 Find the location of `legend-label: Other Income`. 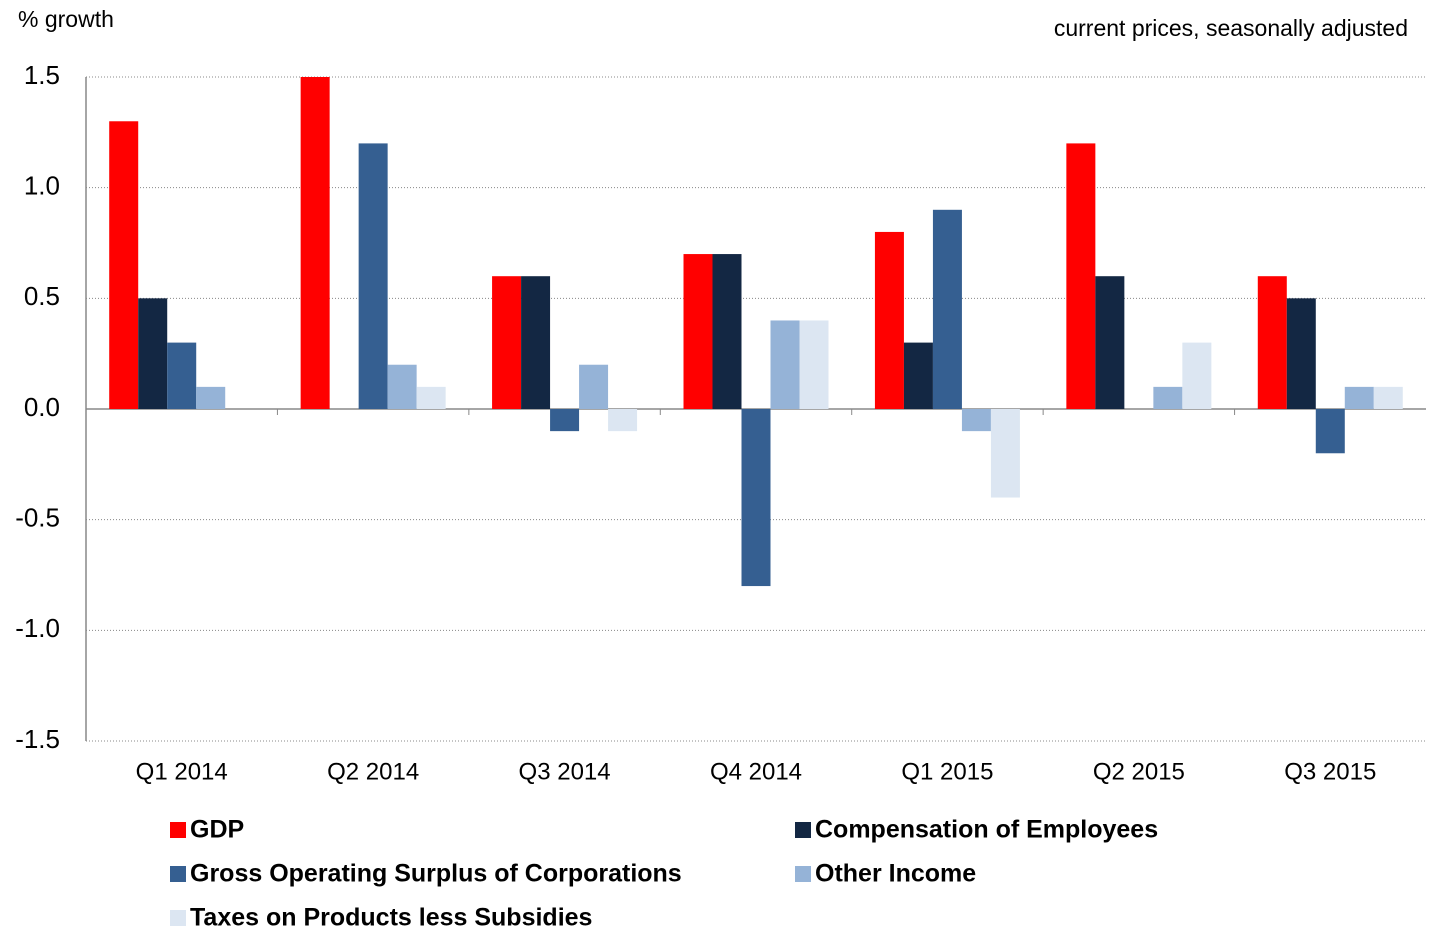

legend-label: Other Income is located at coordinates (895, 874).